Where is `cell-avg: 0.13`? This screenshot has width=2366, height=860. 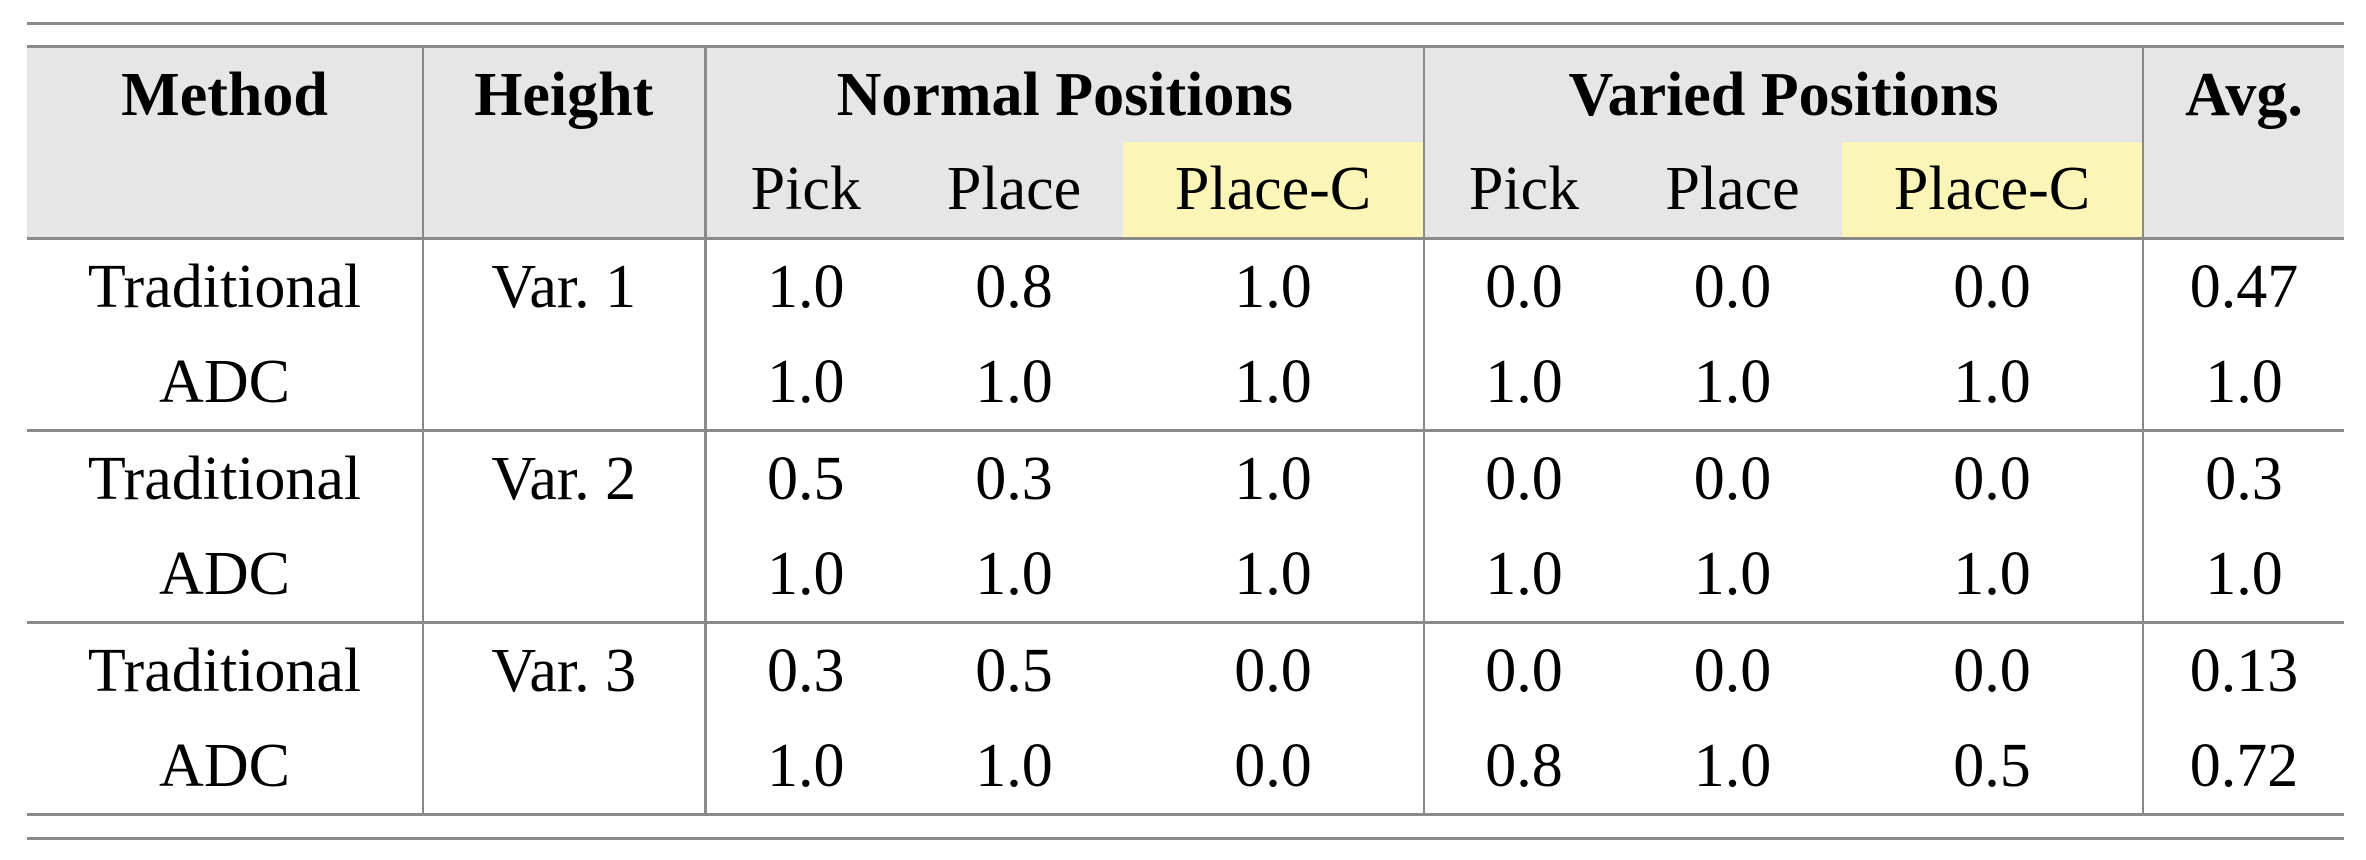 cell-avg: 0.13 is located at coordinates (2243, 670).